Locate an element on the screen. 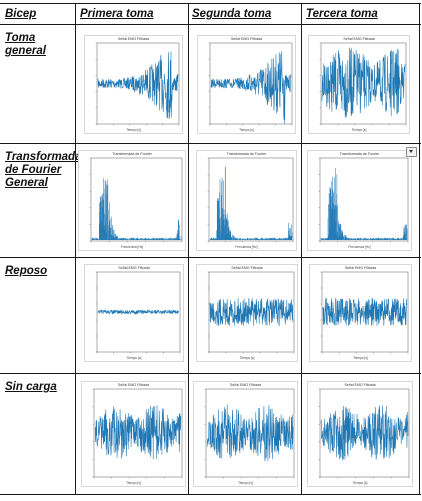 The height and width of the screenshot is (501, 422). plot-fourier-1: Transformada de Fourier Frecuencia [Hz] is located at coordinates (132, 200).